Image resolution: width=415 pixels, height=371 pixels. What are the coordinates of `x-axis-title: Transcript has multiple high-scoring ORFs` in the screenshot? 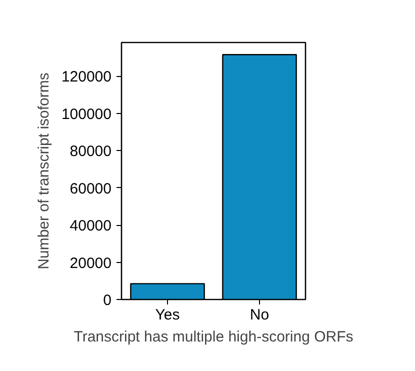 It's located at (214, 337).